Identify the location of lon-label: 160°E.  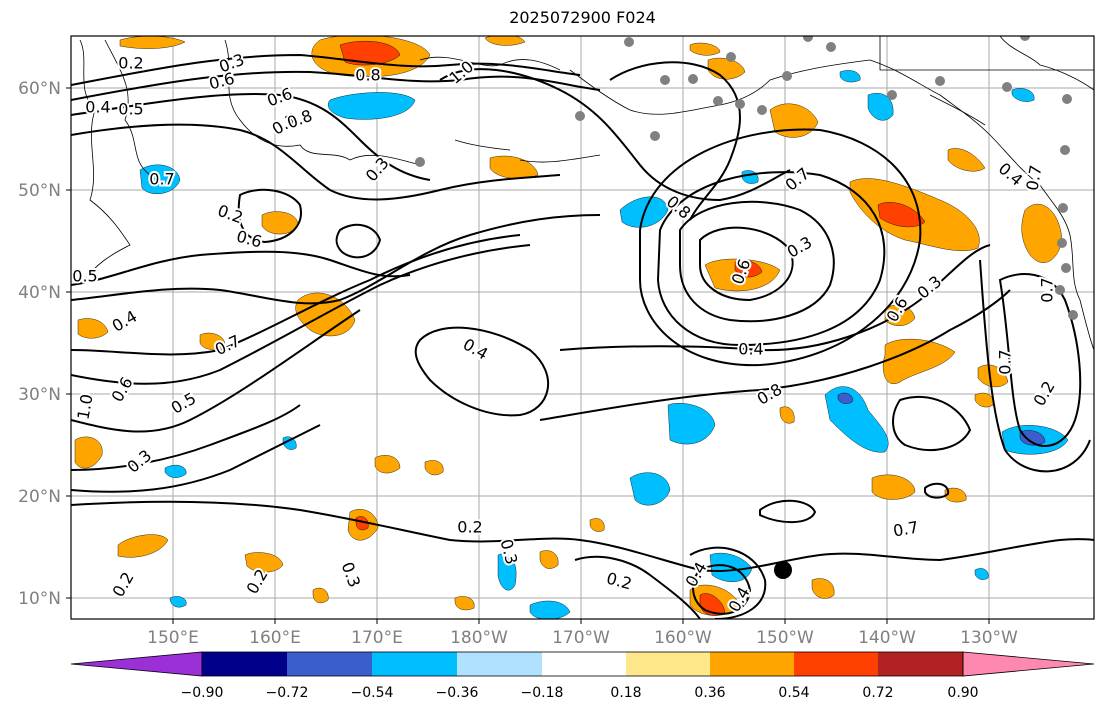
(275, 638).